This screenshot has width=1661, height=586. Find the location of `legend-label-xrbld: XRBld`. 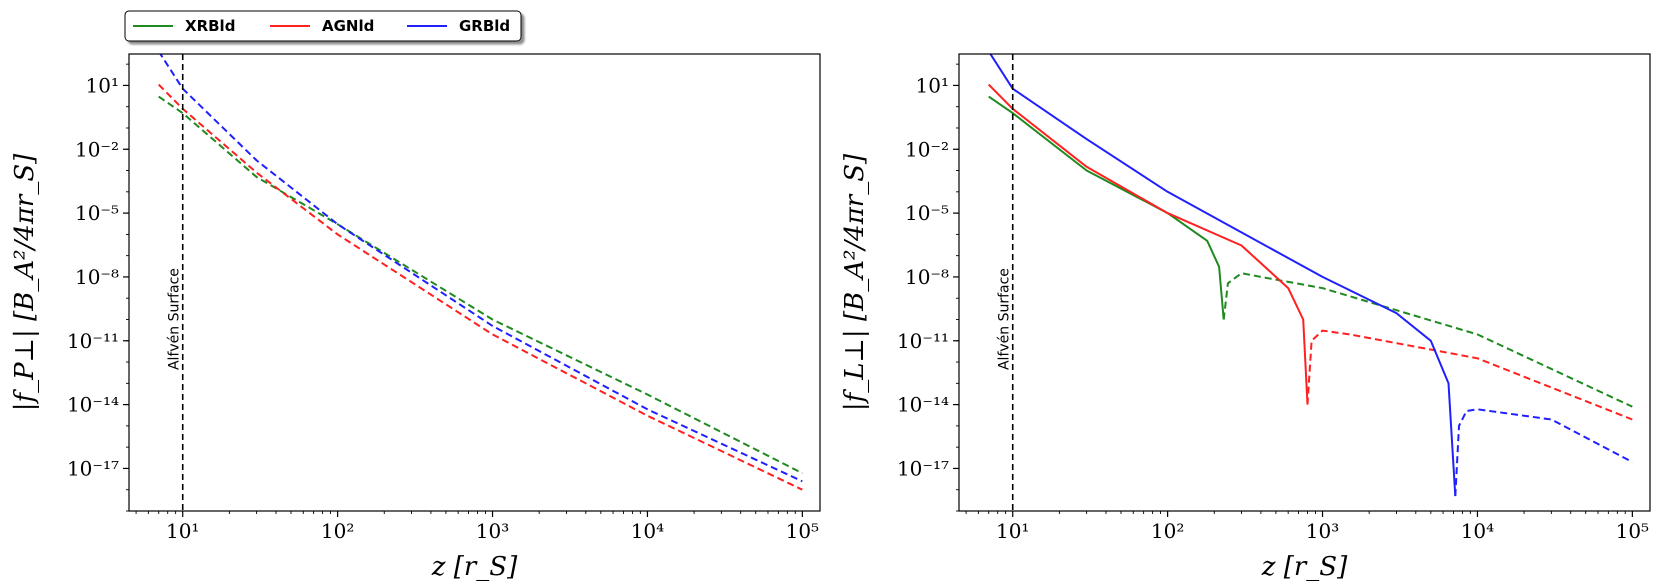

legend-label-xrbld: XRBld is located at coordinates (210, 26).